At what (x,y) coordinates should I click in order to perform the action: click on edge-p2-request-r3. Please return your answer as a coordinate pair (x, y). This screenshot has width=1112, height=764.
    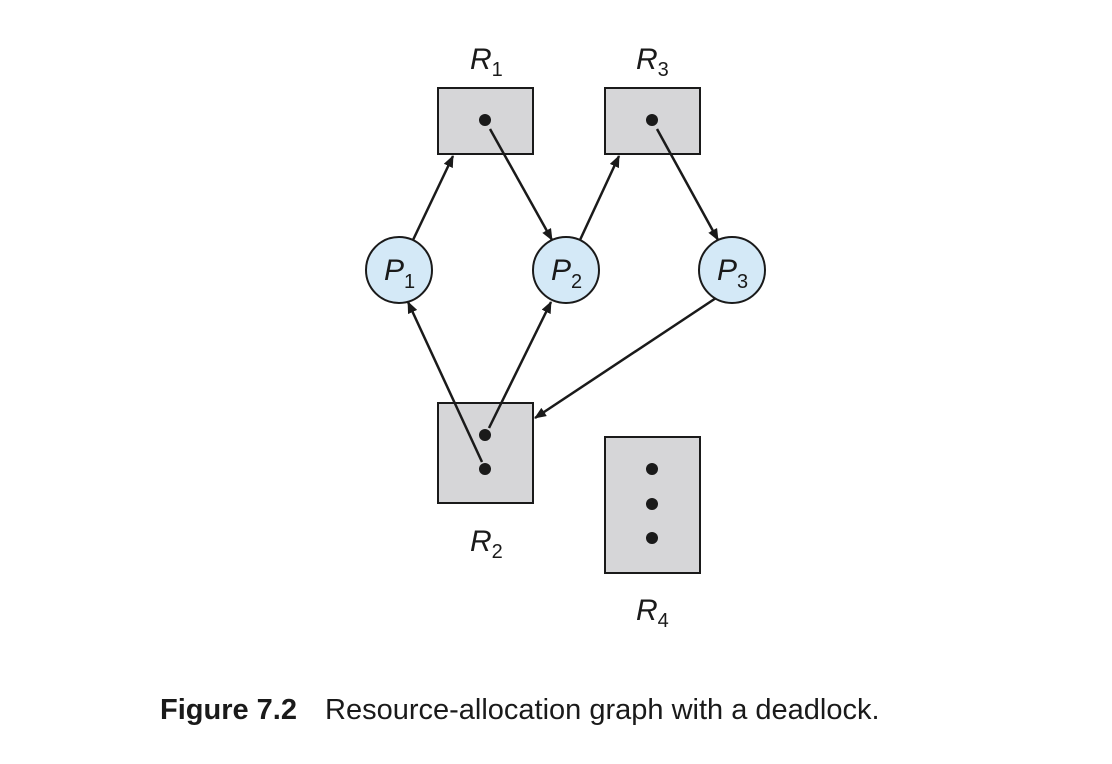
    Looking at the image, I should click on (599, 198).